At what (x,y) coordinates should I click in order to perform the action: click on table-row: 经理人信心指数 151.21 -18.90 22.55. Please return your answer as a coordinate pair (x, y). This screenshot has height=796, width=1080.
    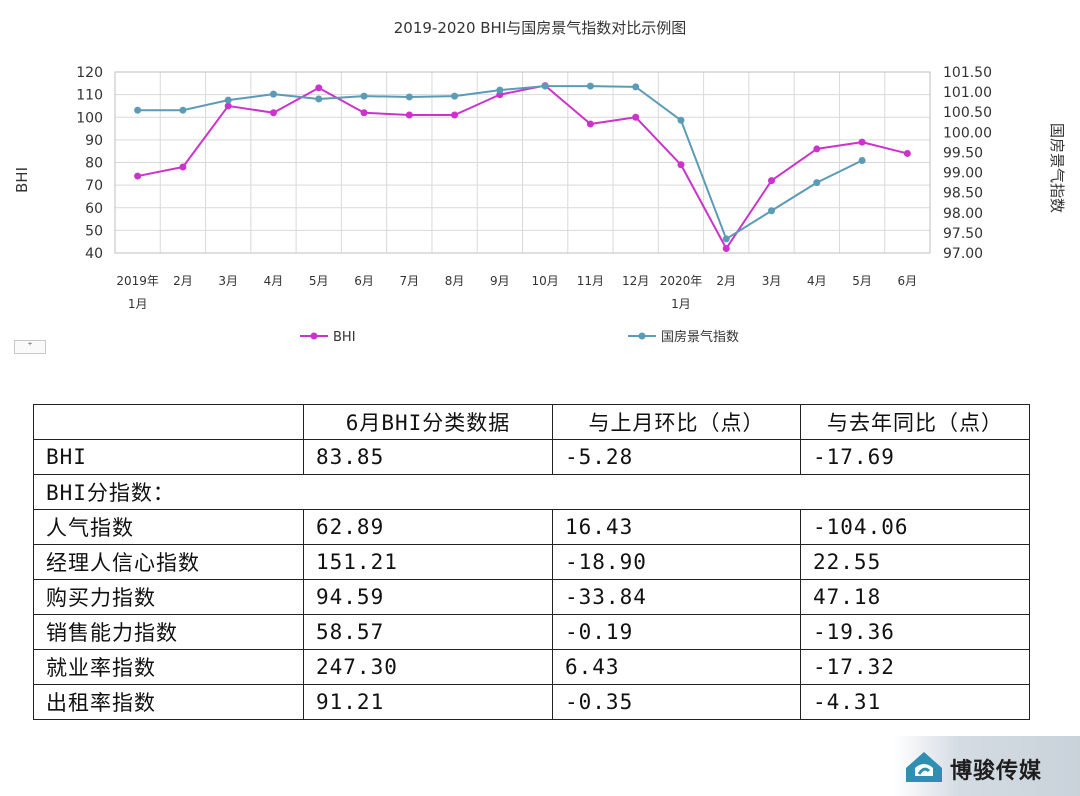
    Looking at the image, I should click on (531, 562).